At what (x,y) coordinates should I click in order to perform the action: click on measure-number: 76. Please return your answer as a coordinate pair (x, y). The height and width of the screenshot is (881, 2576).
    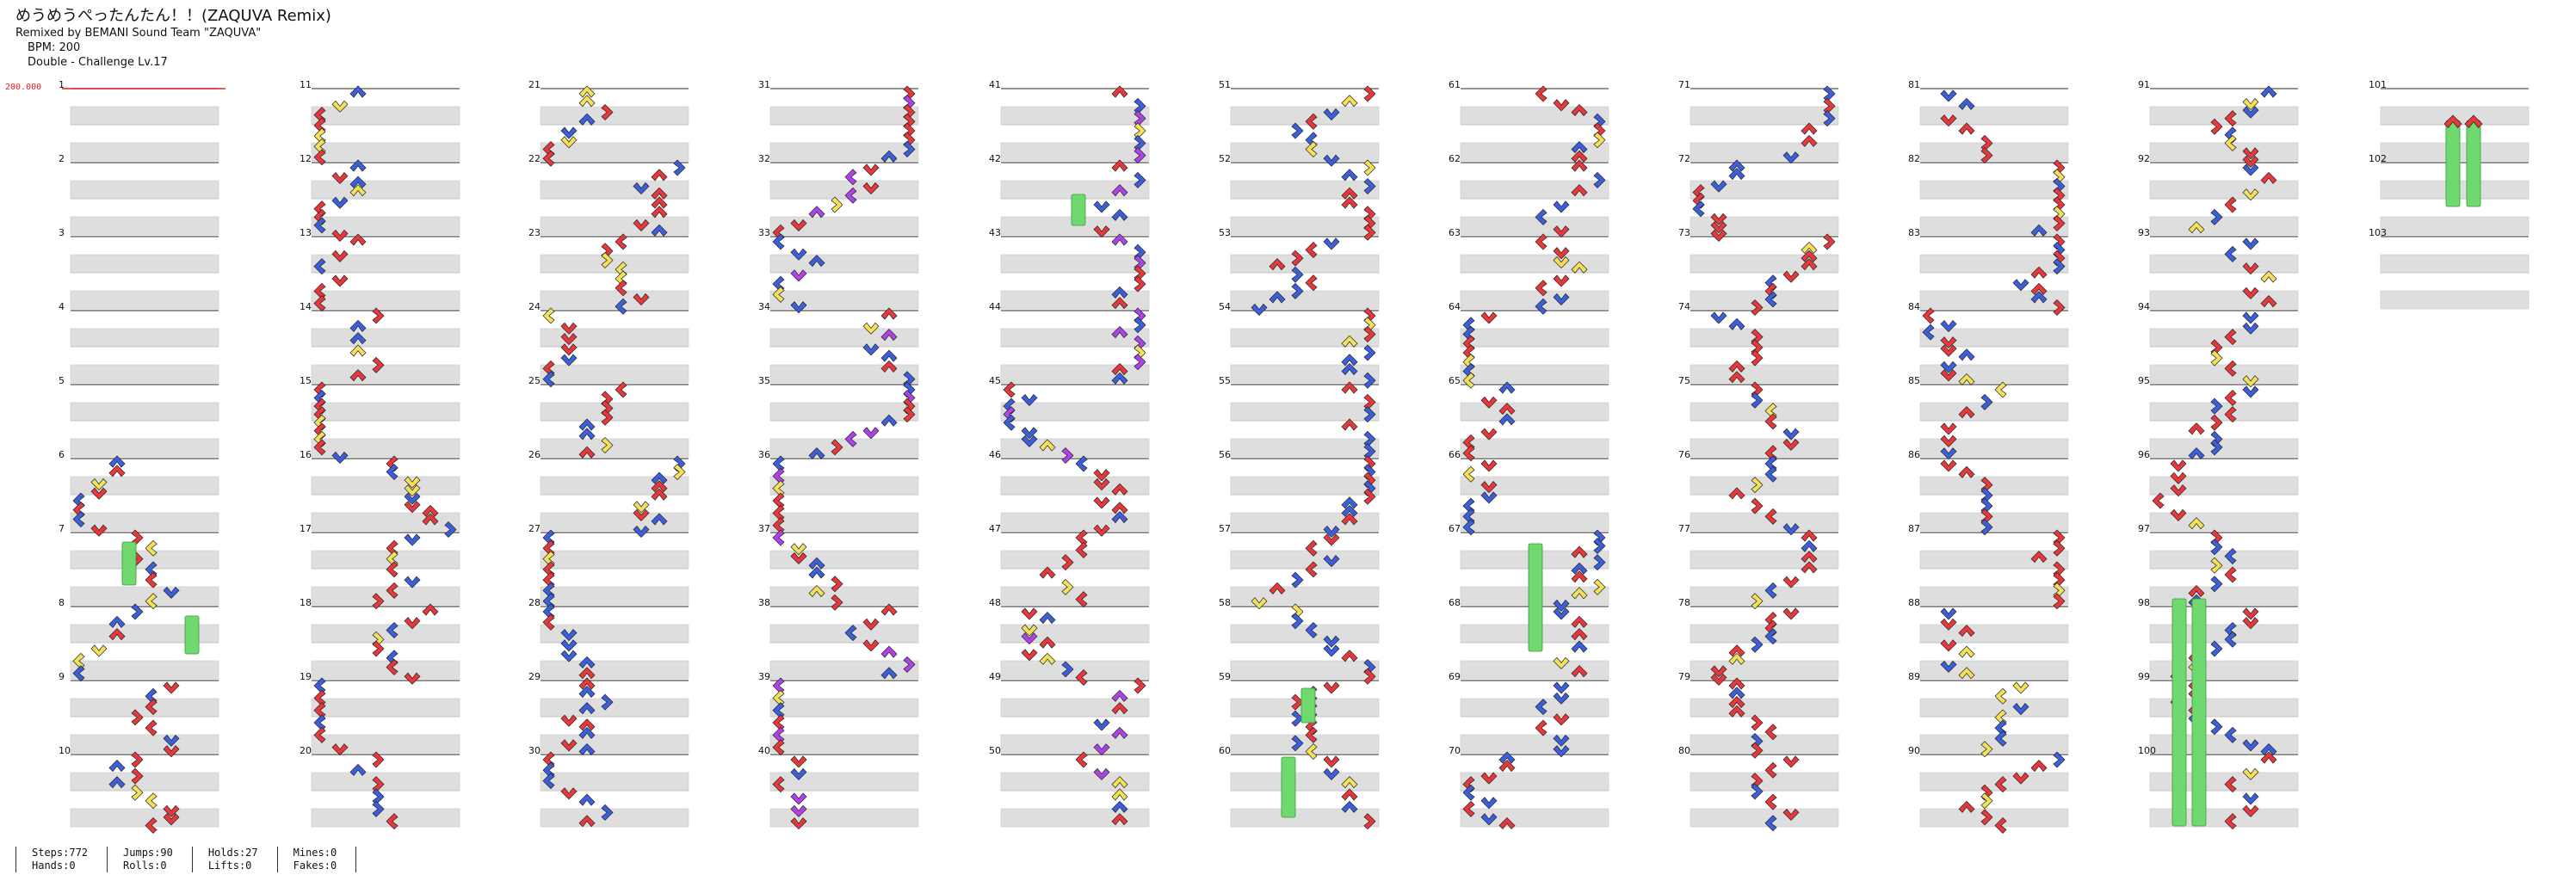
    Looking at the image, I should click on (1684, 454).